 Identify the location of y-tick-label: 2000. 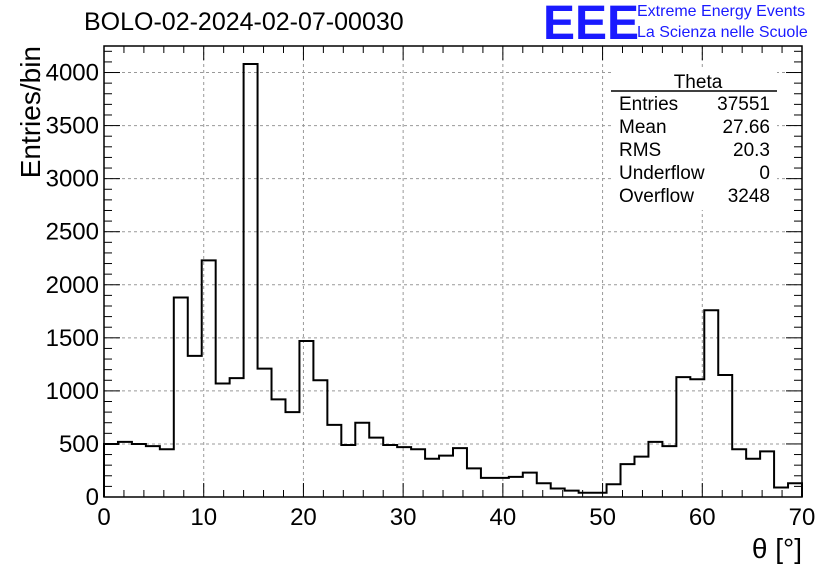
(72, 285).